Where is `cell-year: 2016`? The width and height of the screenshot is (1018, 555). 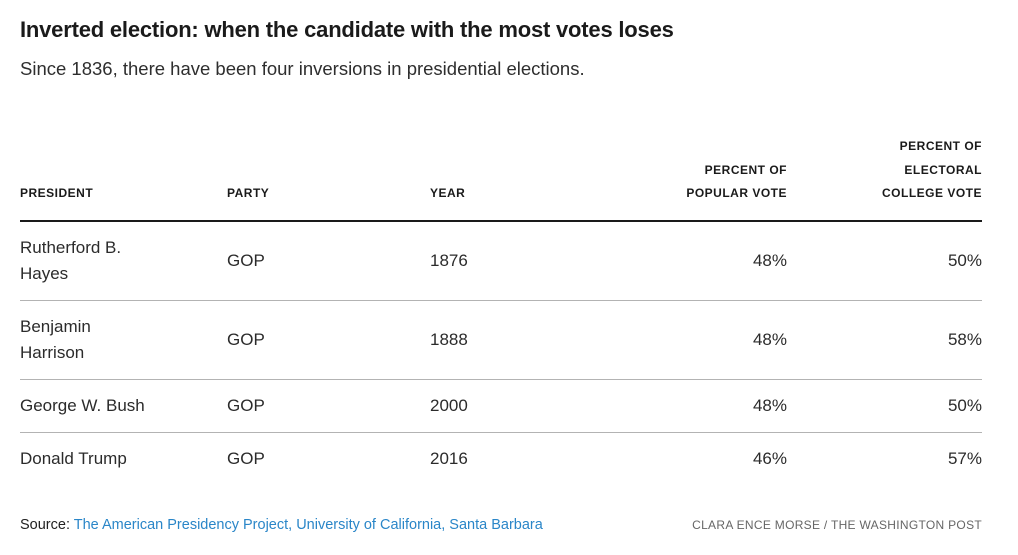
cell-year: 2016 is located at coordinates (495, 458).